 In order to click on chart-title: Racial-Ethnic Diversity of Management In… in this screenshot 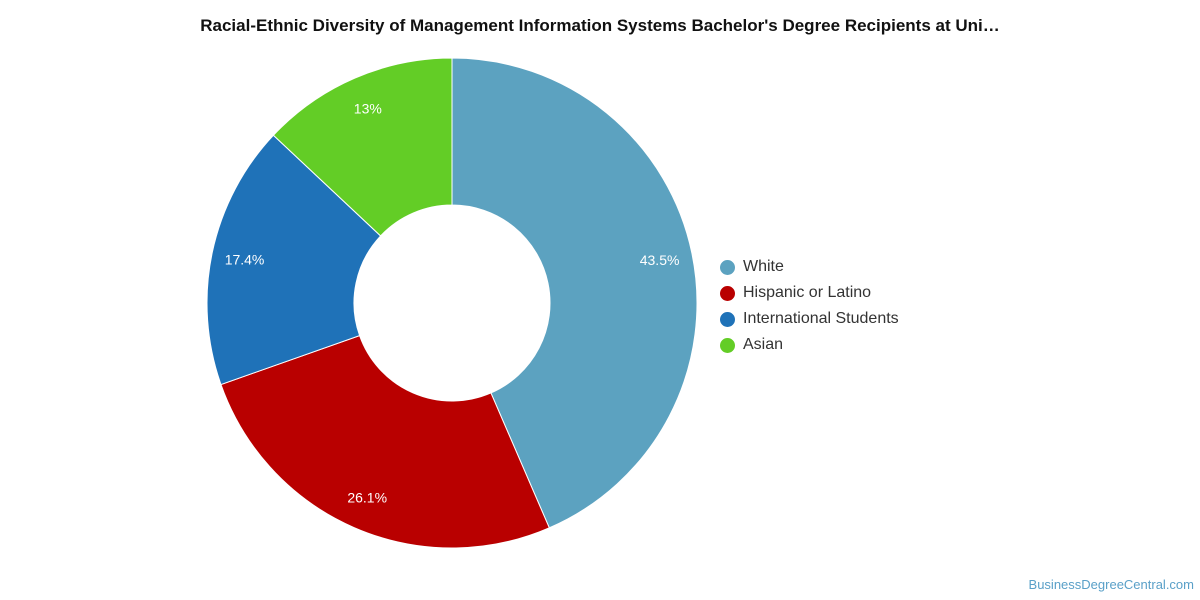, I will do `click(600, 25)`.